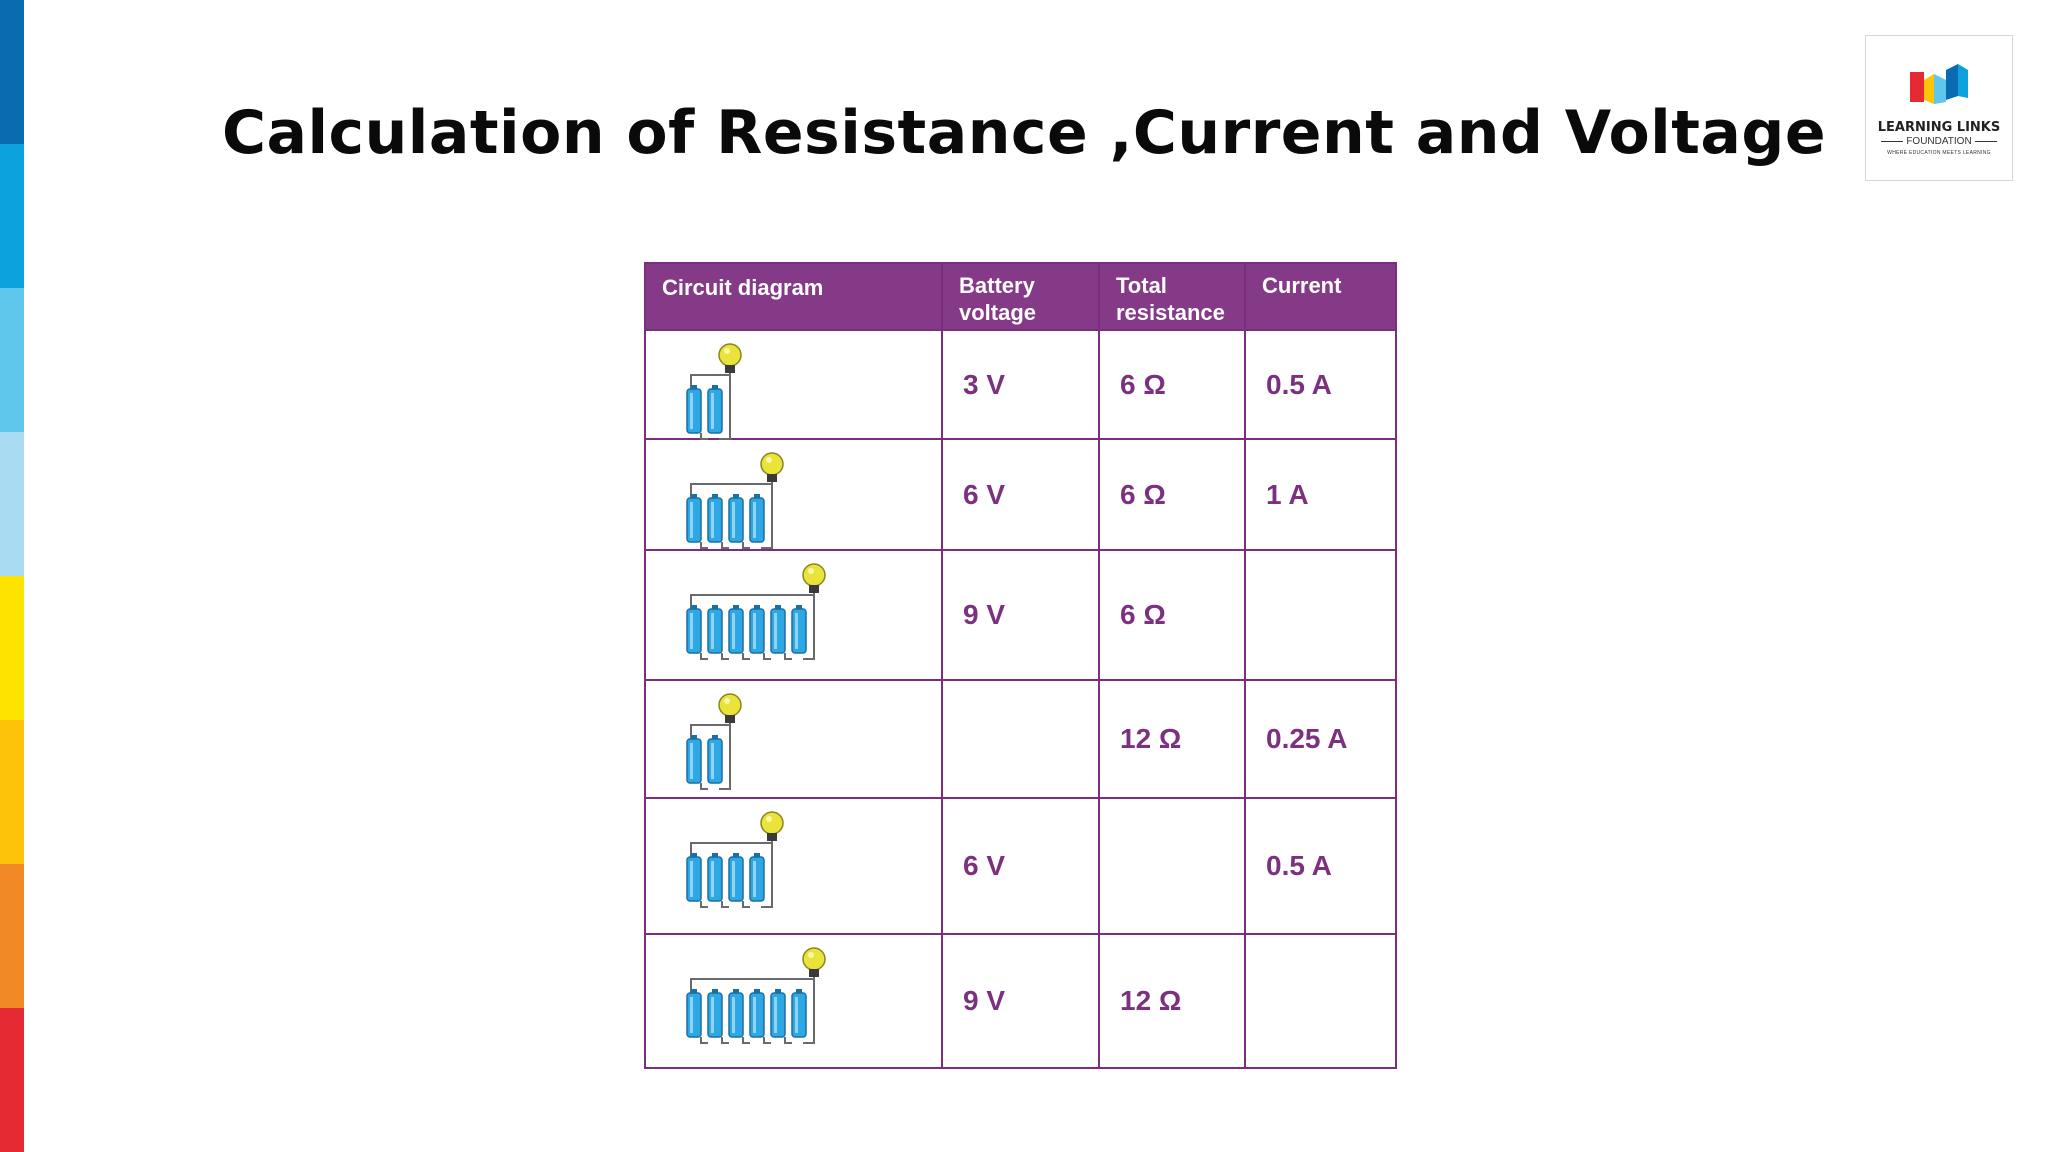  Describe the element at coordinates (1302, 285) in the screenshot. I see `header-current-label: Current` at that location.